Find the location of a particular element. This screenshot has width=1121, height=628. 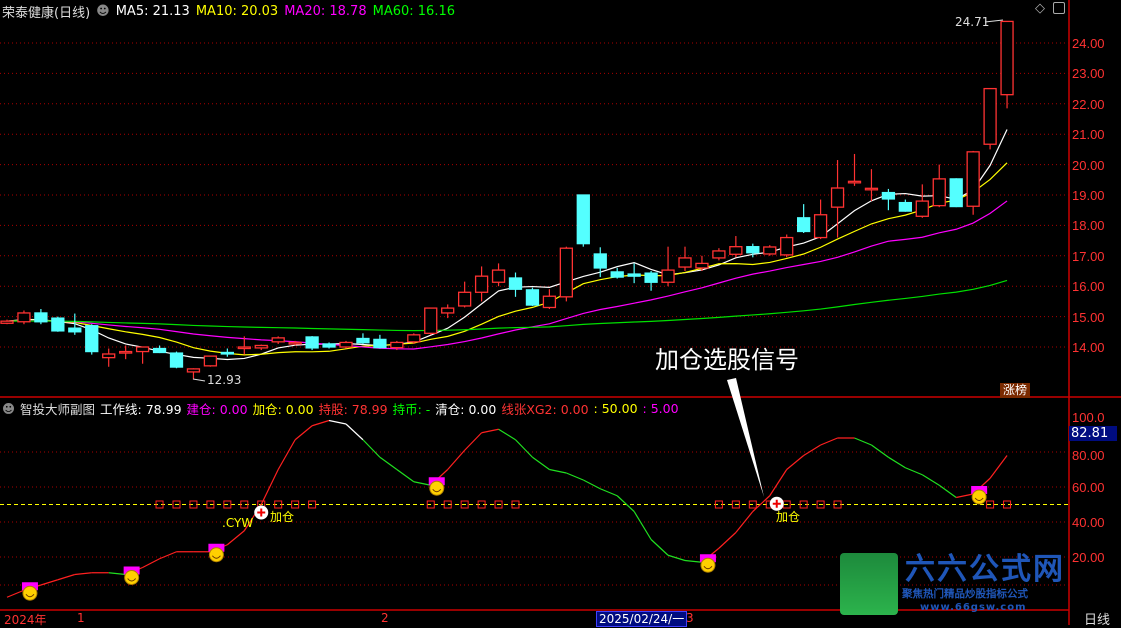

price-tick: 14.00 is located at coordinates (1088, 347).